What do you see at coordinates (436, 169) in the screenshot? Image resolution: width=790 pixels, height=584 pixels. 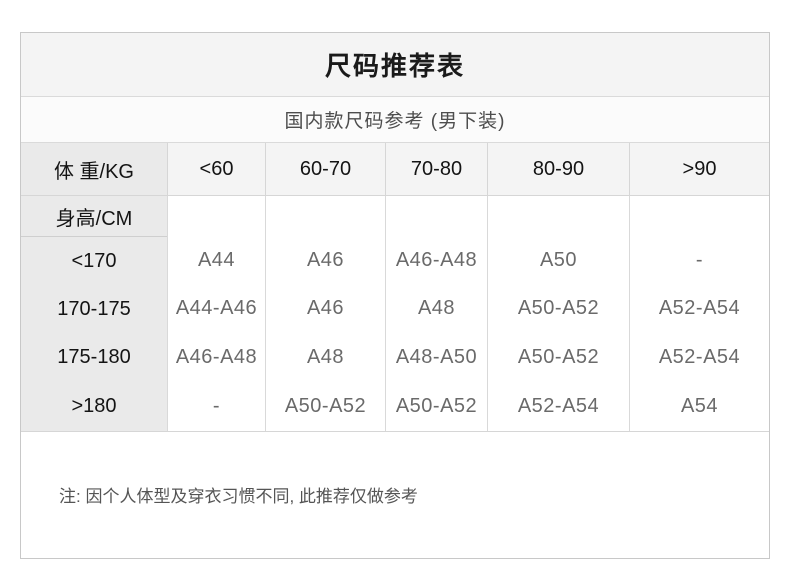 I see `weight-col-header: 70-80` at bounding box center [436, 169].